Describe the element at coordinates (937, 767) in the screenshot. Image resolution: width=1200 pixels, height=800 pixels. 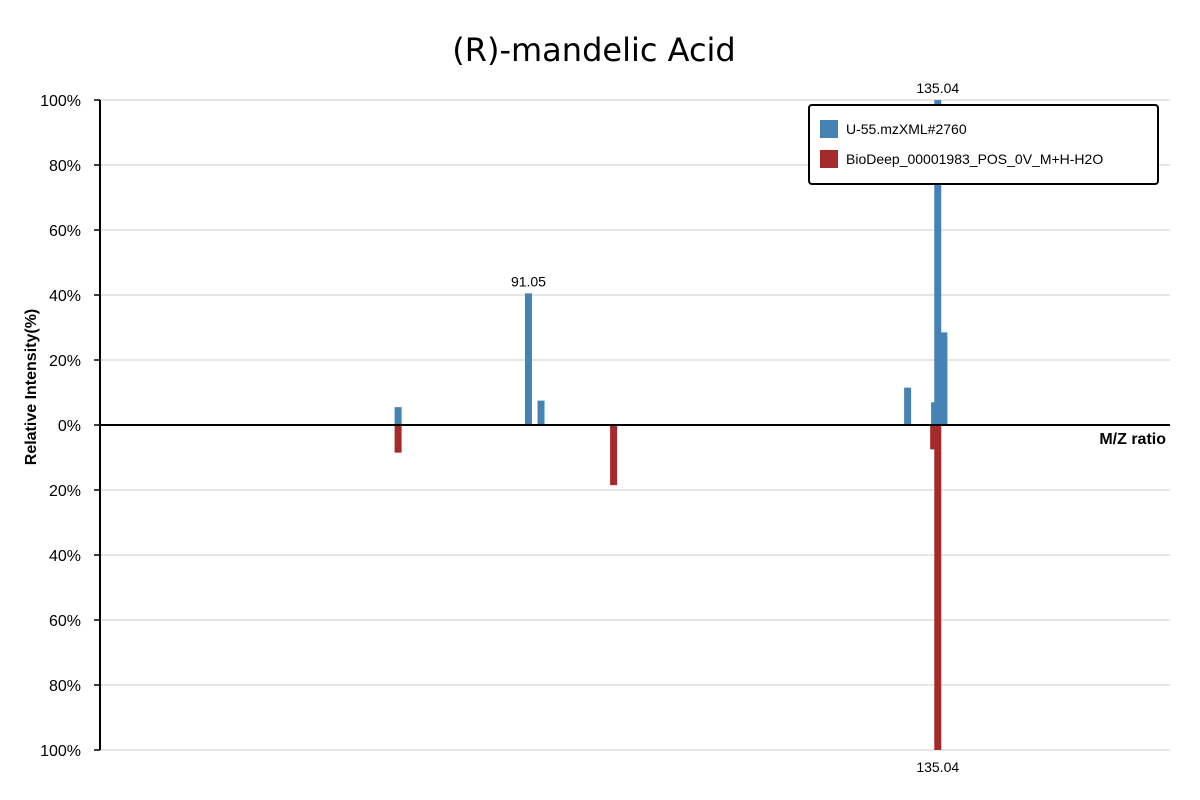
I see `peak-label-bottom: 135.04` at that location.